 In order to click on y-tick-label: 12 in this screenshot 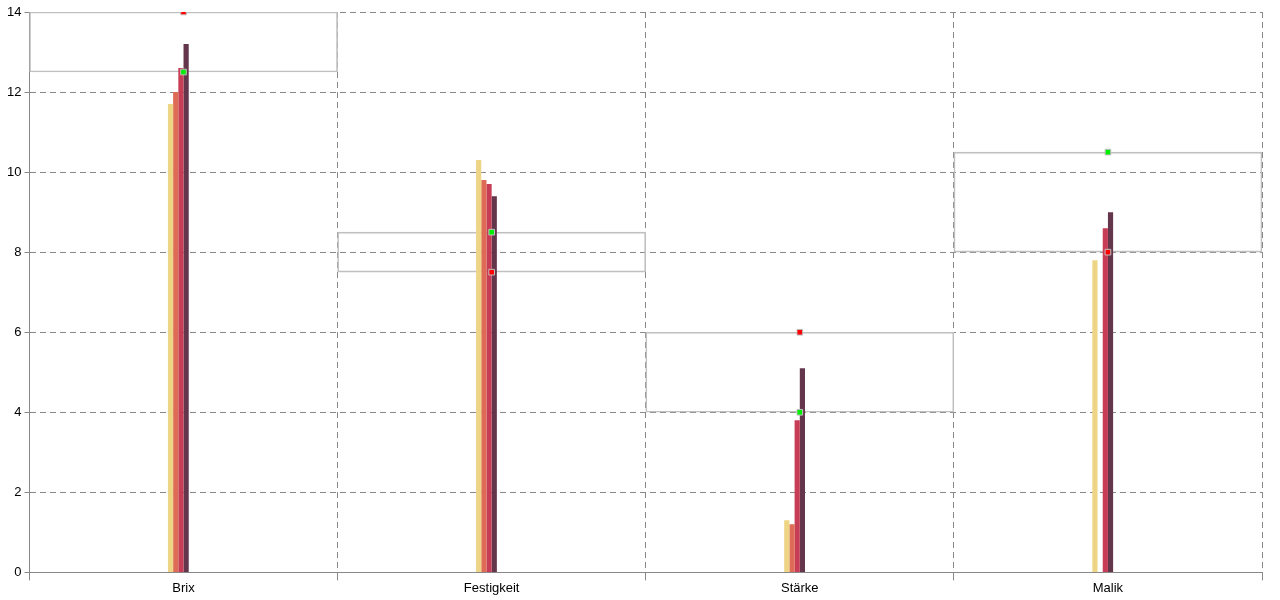, I will do `click(14, 91)`.